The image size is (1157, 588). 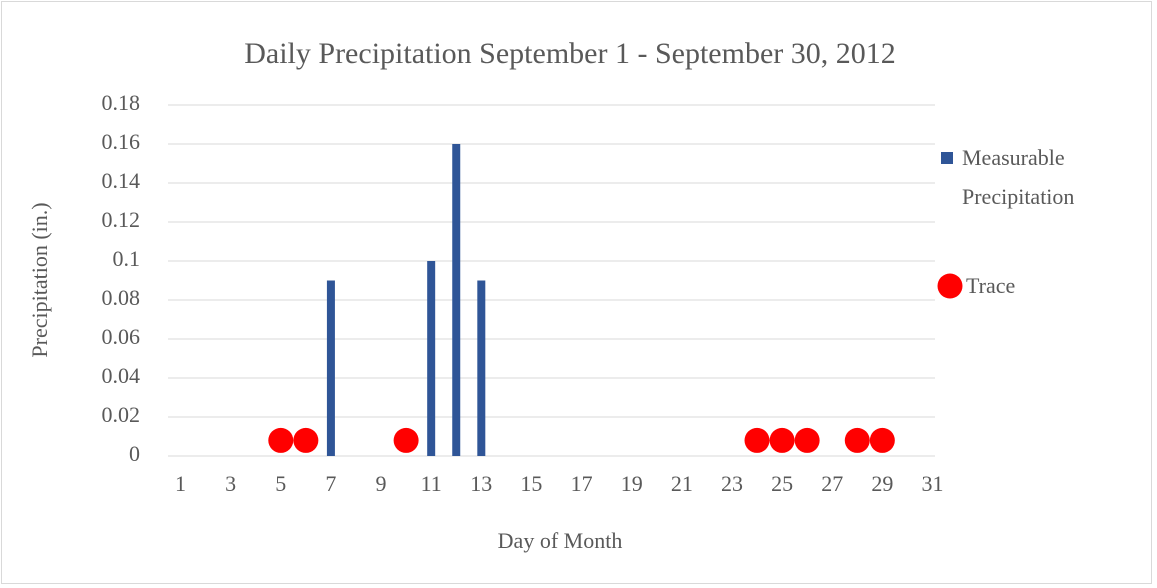 What do you see at coordinates (1018, 177) in the screenshot?
I see `legend-label: Measurable Precipitation` at bounding box center [1018, 177].